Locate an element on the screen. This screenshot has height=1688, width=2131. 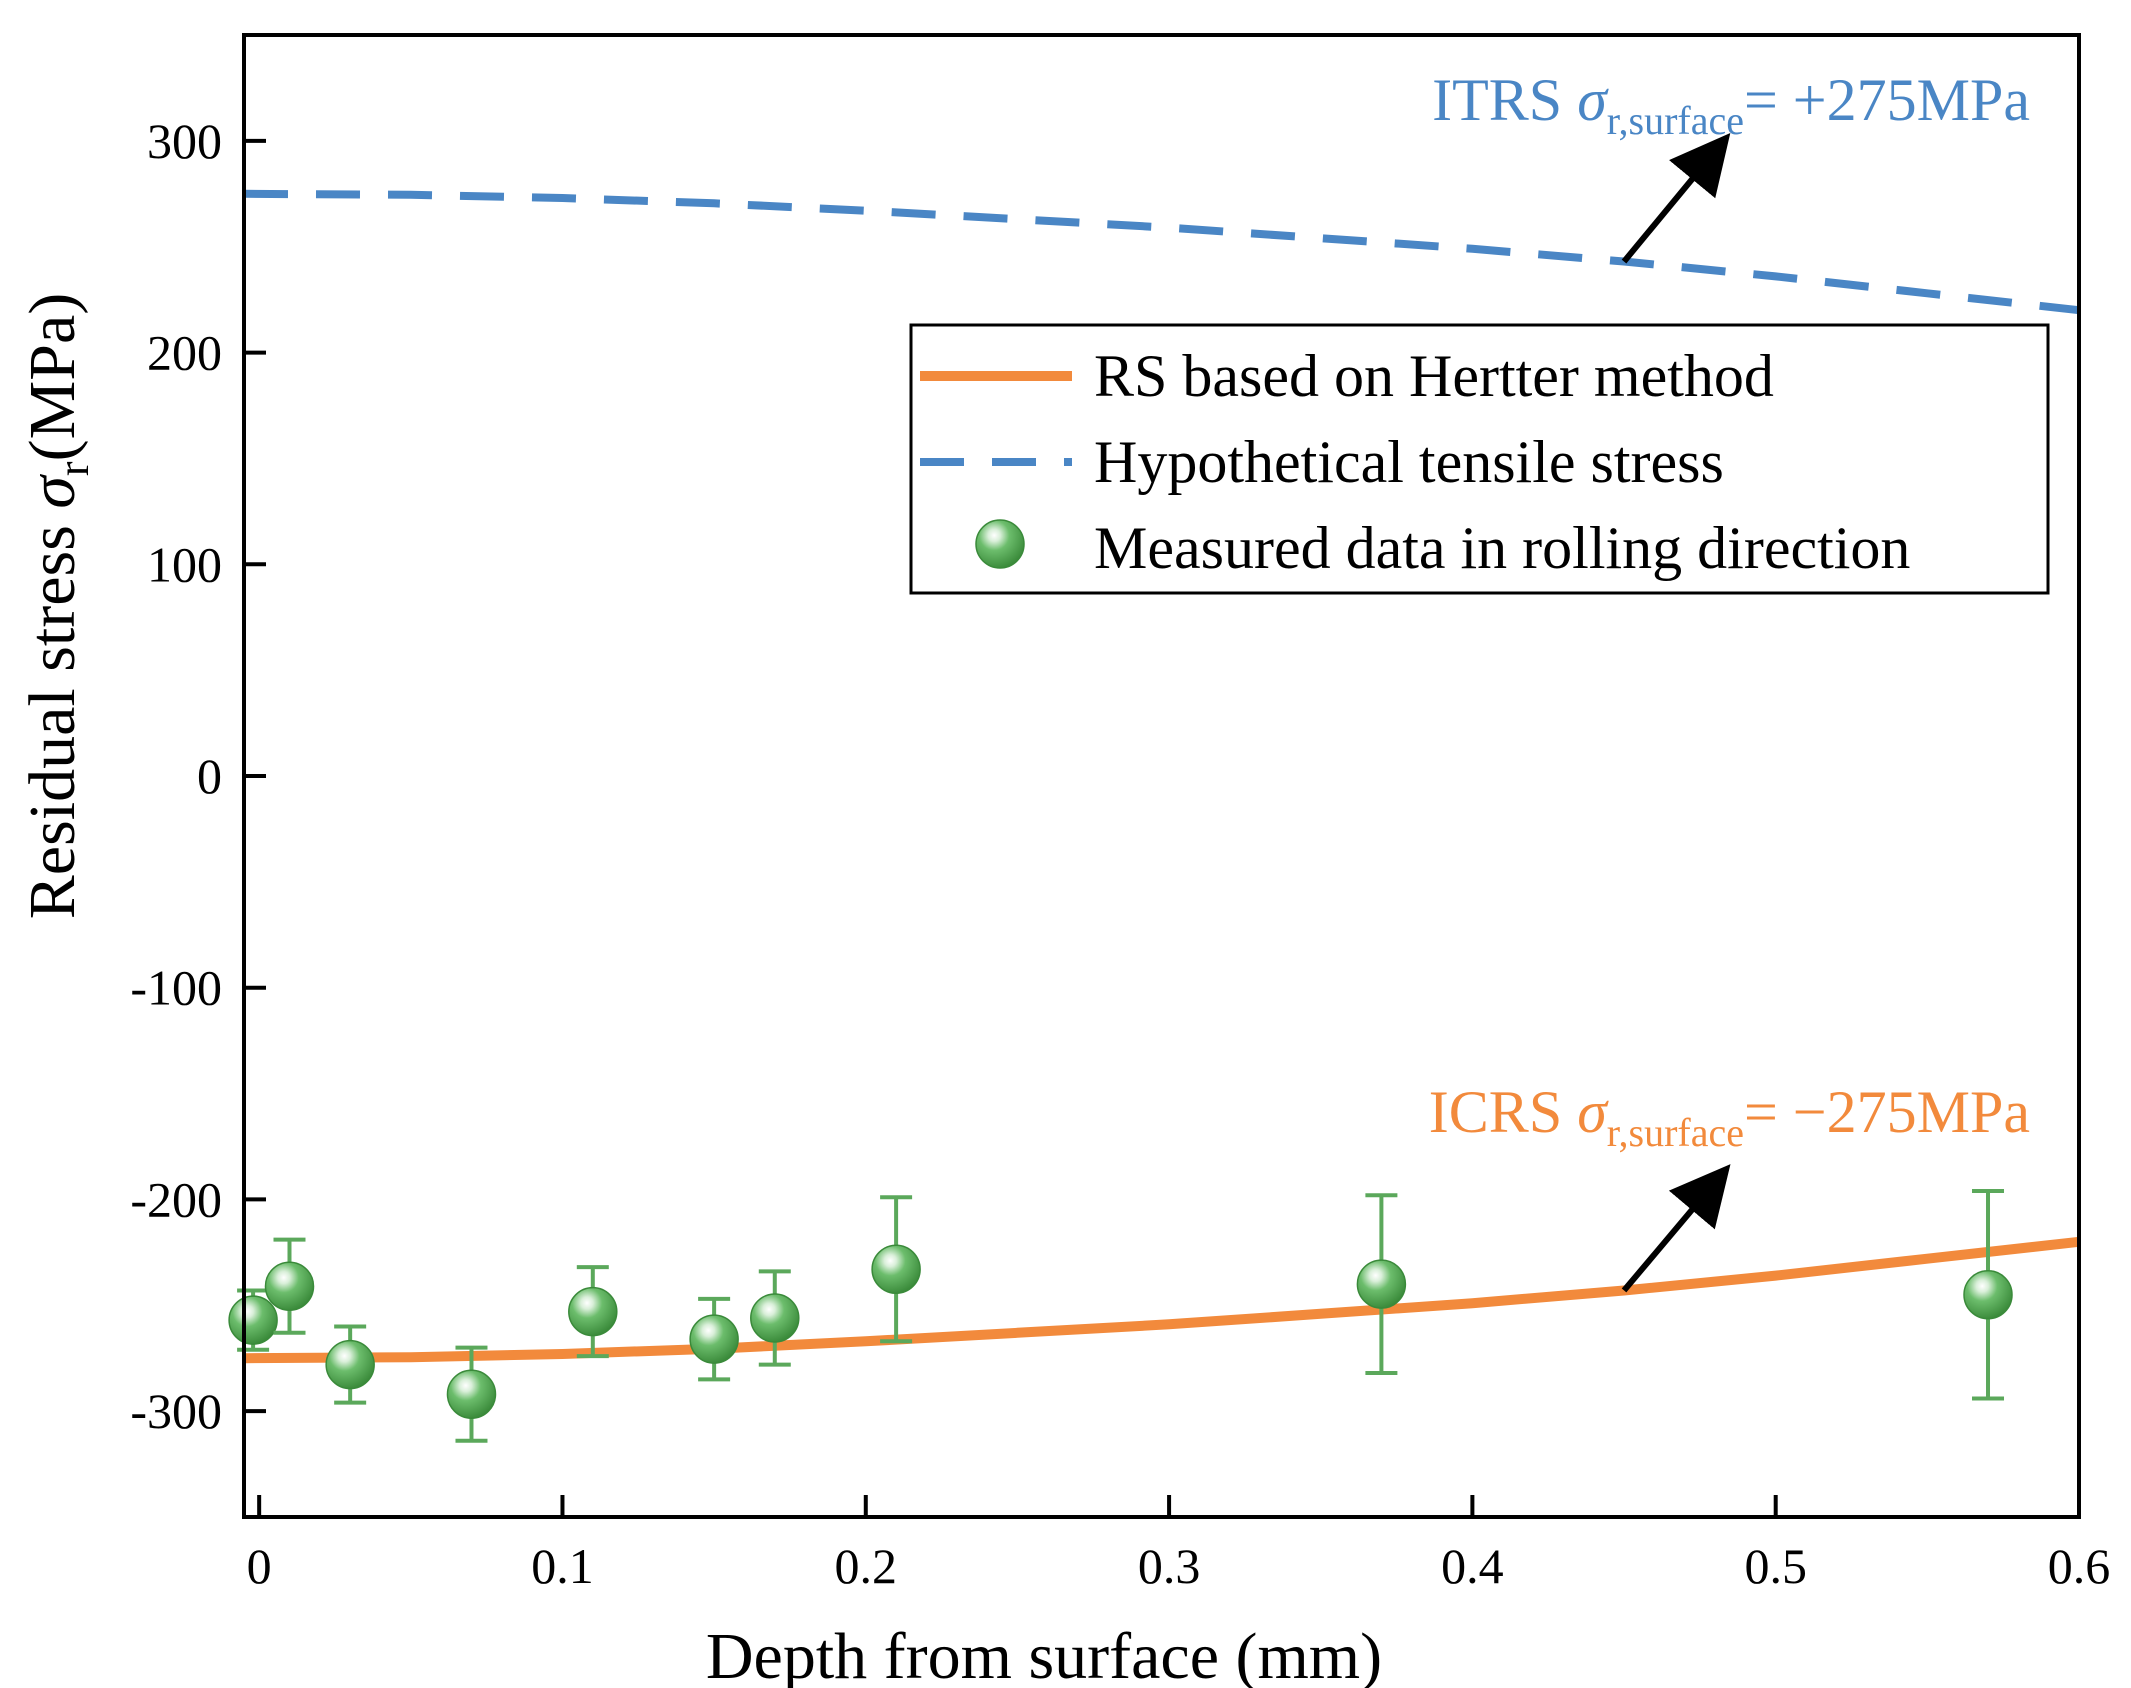
x-tick-label-0: 0 is located at coordinates (259, 1566).